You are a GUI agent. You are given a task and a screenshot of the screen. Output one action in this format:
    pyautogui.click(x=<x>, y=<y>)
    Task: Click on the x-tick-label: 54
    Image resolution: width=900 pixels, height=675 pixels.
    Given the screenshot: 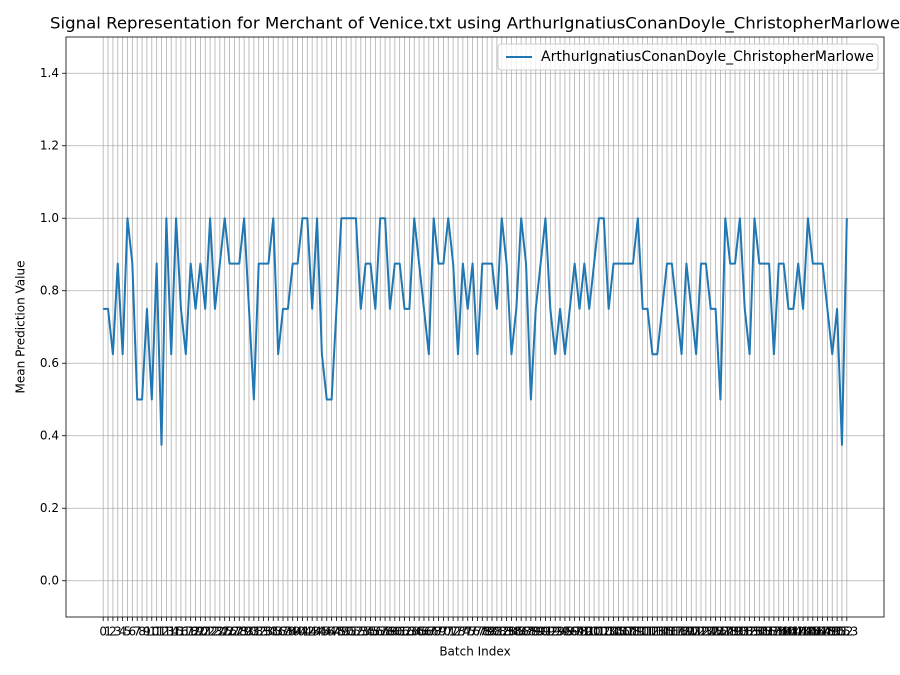 What is the action you would take?
    pyautogui.click(x=365, y=632)
    